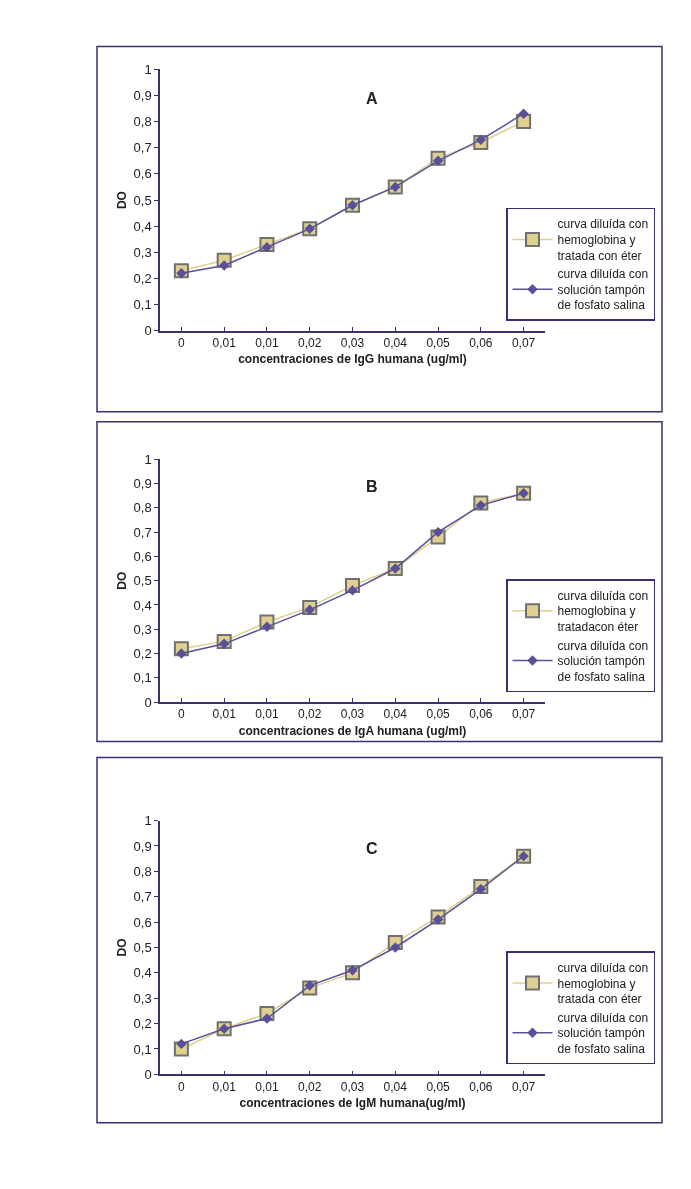  Describe the element at coordinates (352, 359) in the screenshot. I see `x-axis-title: concentraciones de IgG humana (ug/ml)` at that location.